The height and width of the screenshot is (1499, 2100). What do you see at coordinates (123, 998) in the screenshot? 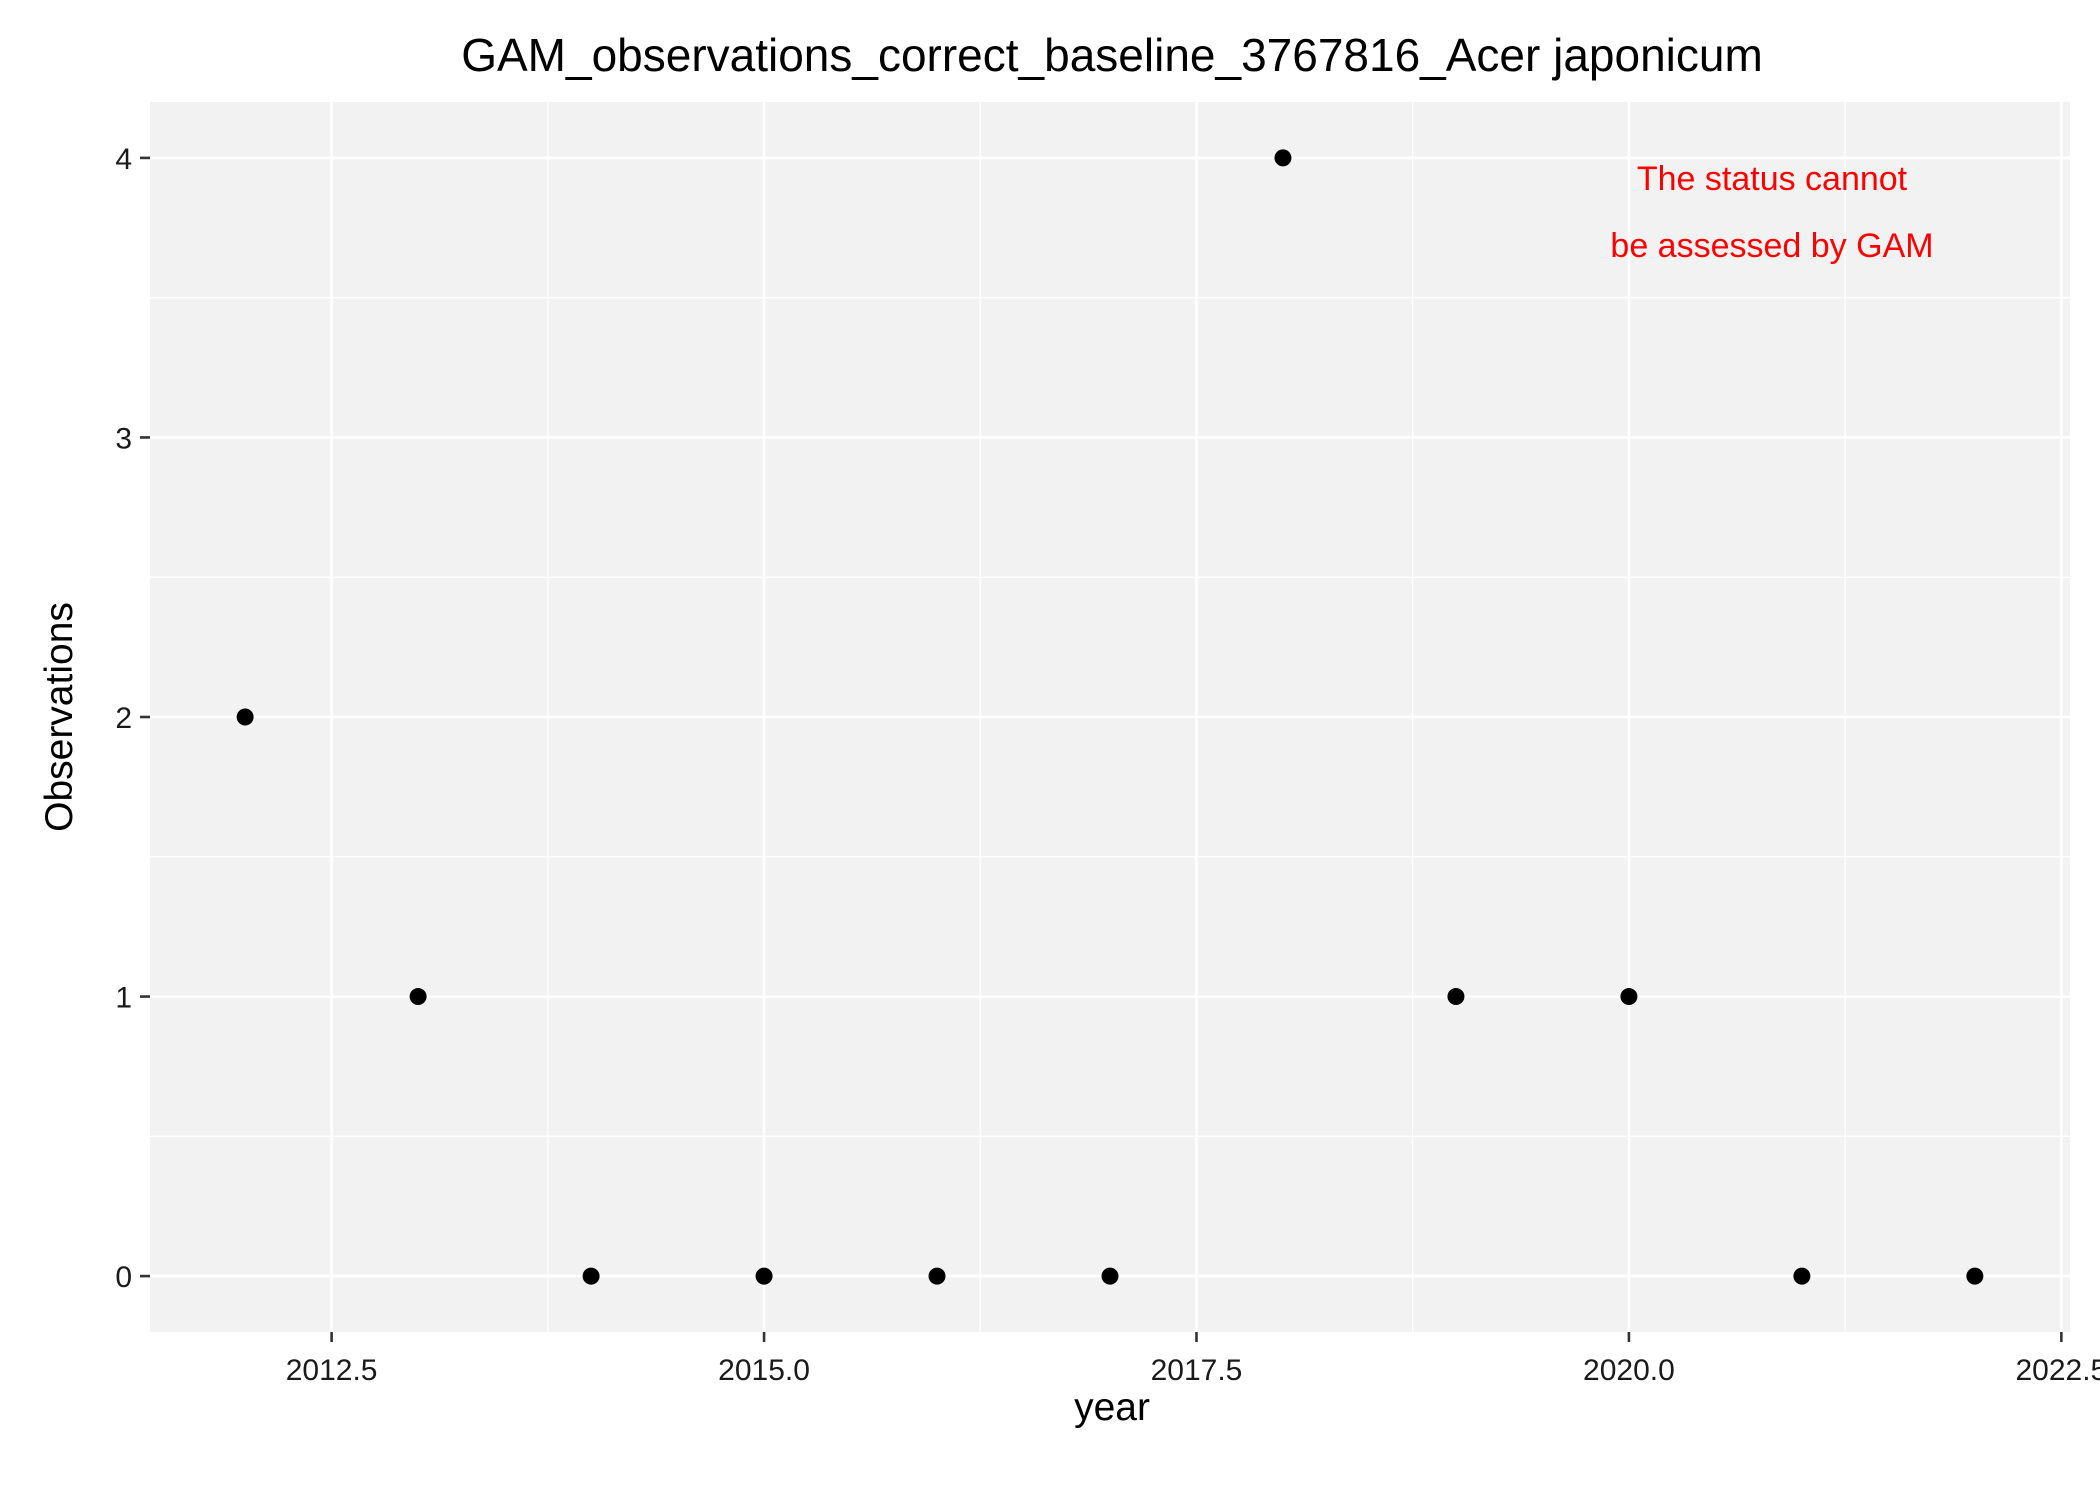
I see `y-tick-label: 1` at bounding box center [123, 998].